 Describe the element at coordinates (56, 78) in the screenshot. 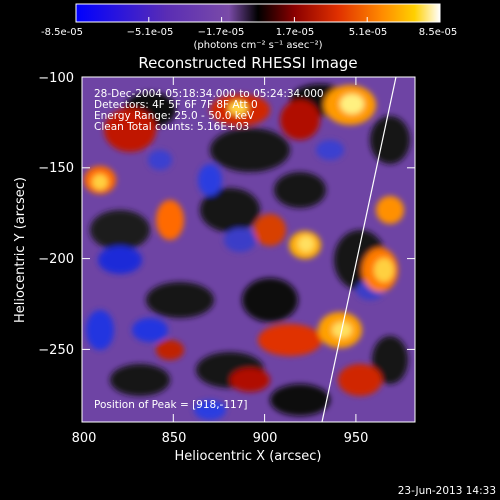

I see `y-tick-label: −100` at that location.